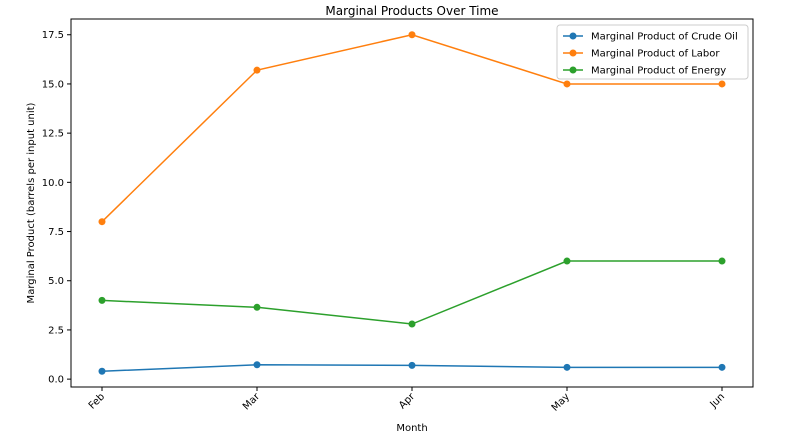 The width and height of the screenshot is (786, 439). I want to click on y-tick-label: 7.5, so click(56, 232).